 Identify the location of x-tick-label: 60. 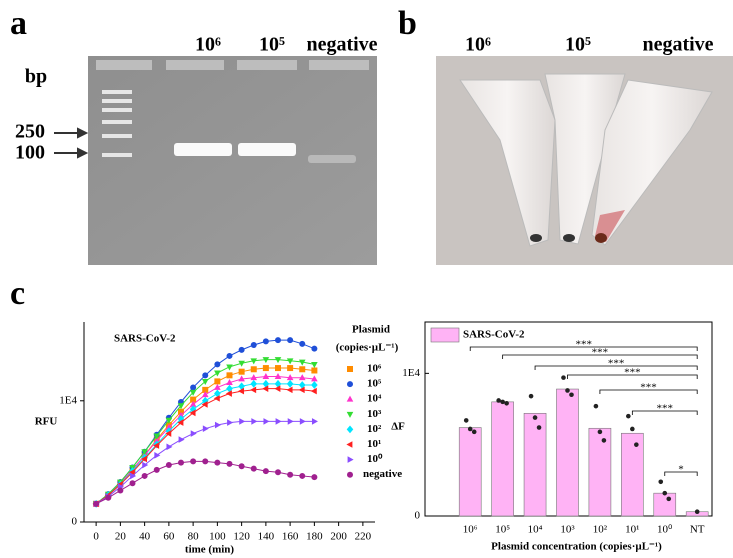
(169, 537).